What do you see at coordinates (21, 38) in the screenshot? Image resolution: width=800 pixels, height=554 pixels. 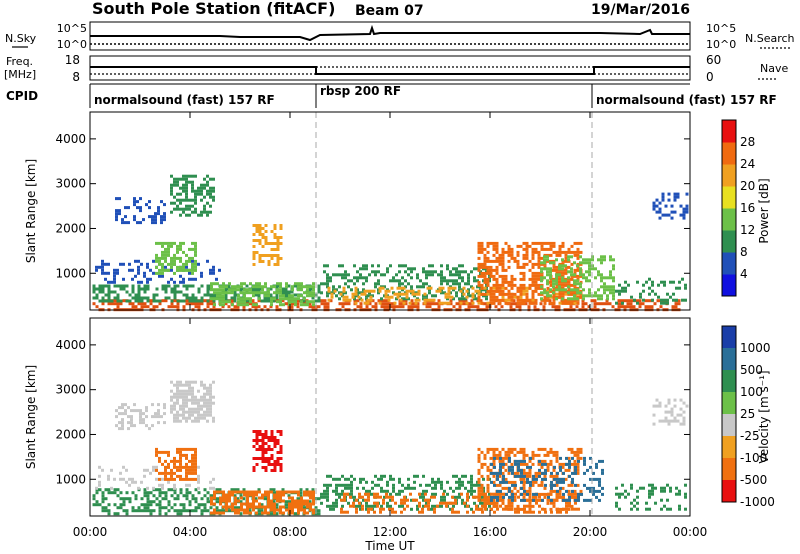 I see `nsky-label: N.Sky` at bounding box center [21, 38].